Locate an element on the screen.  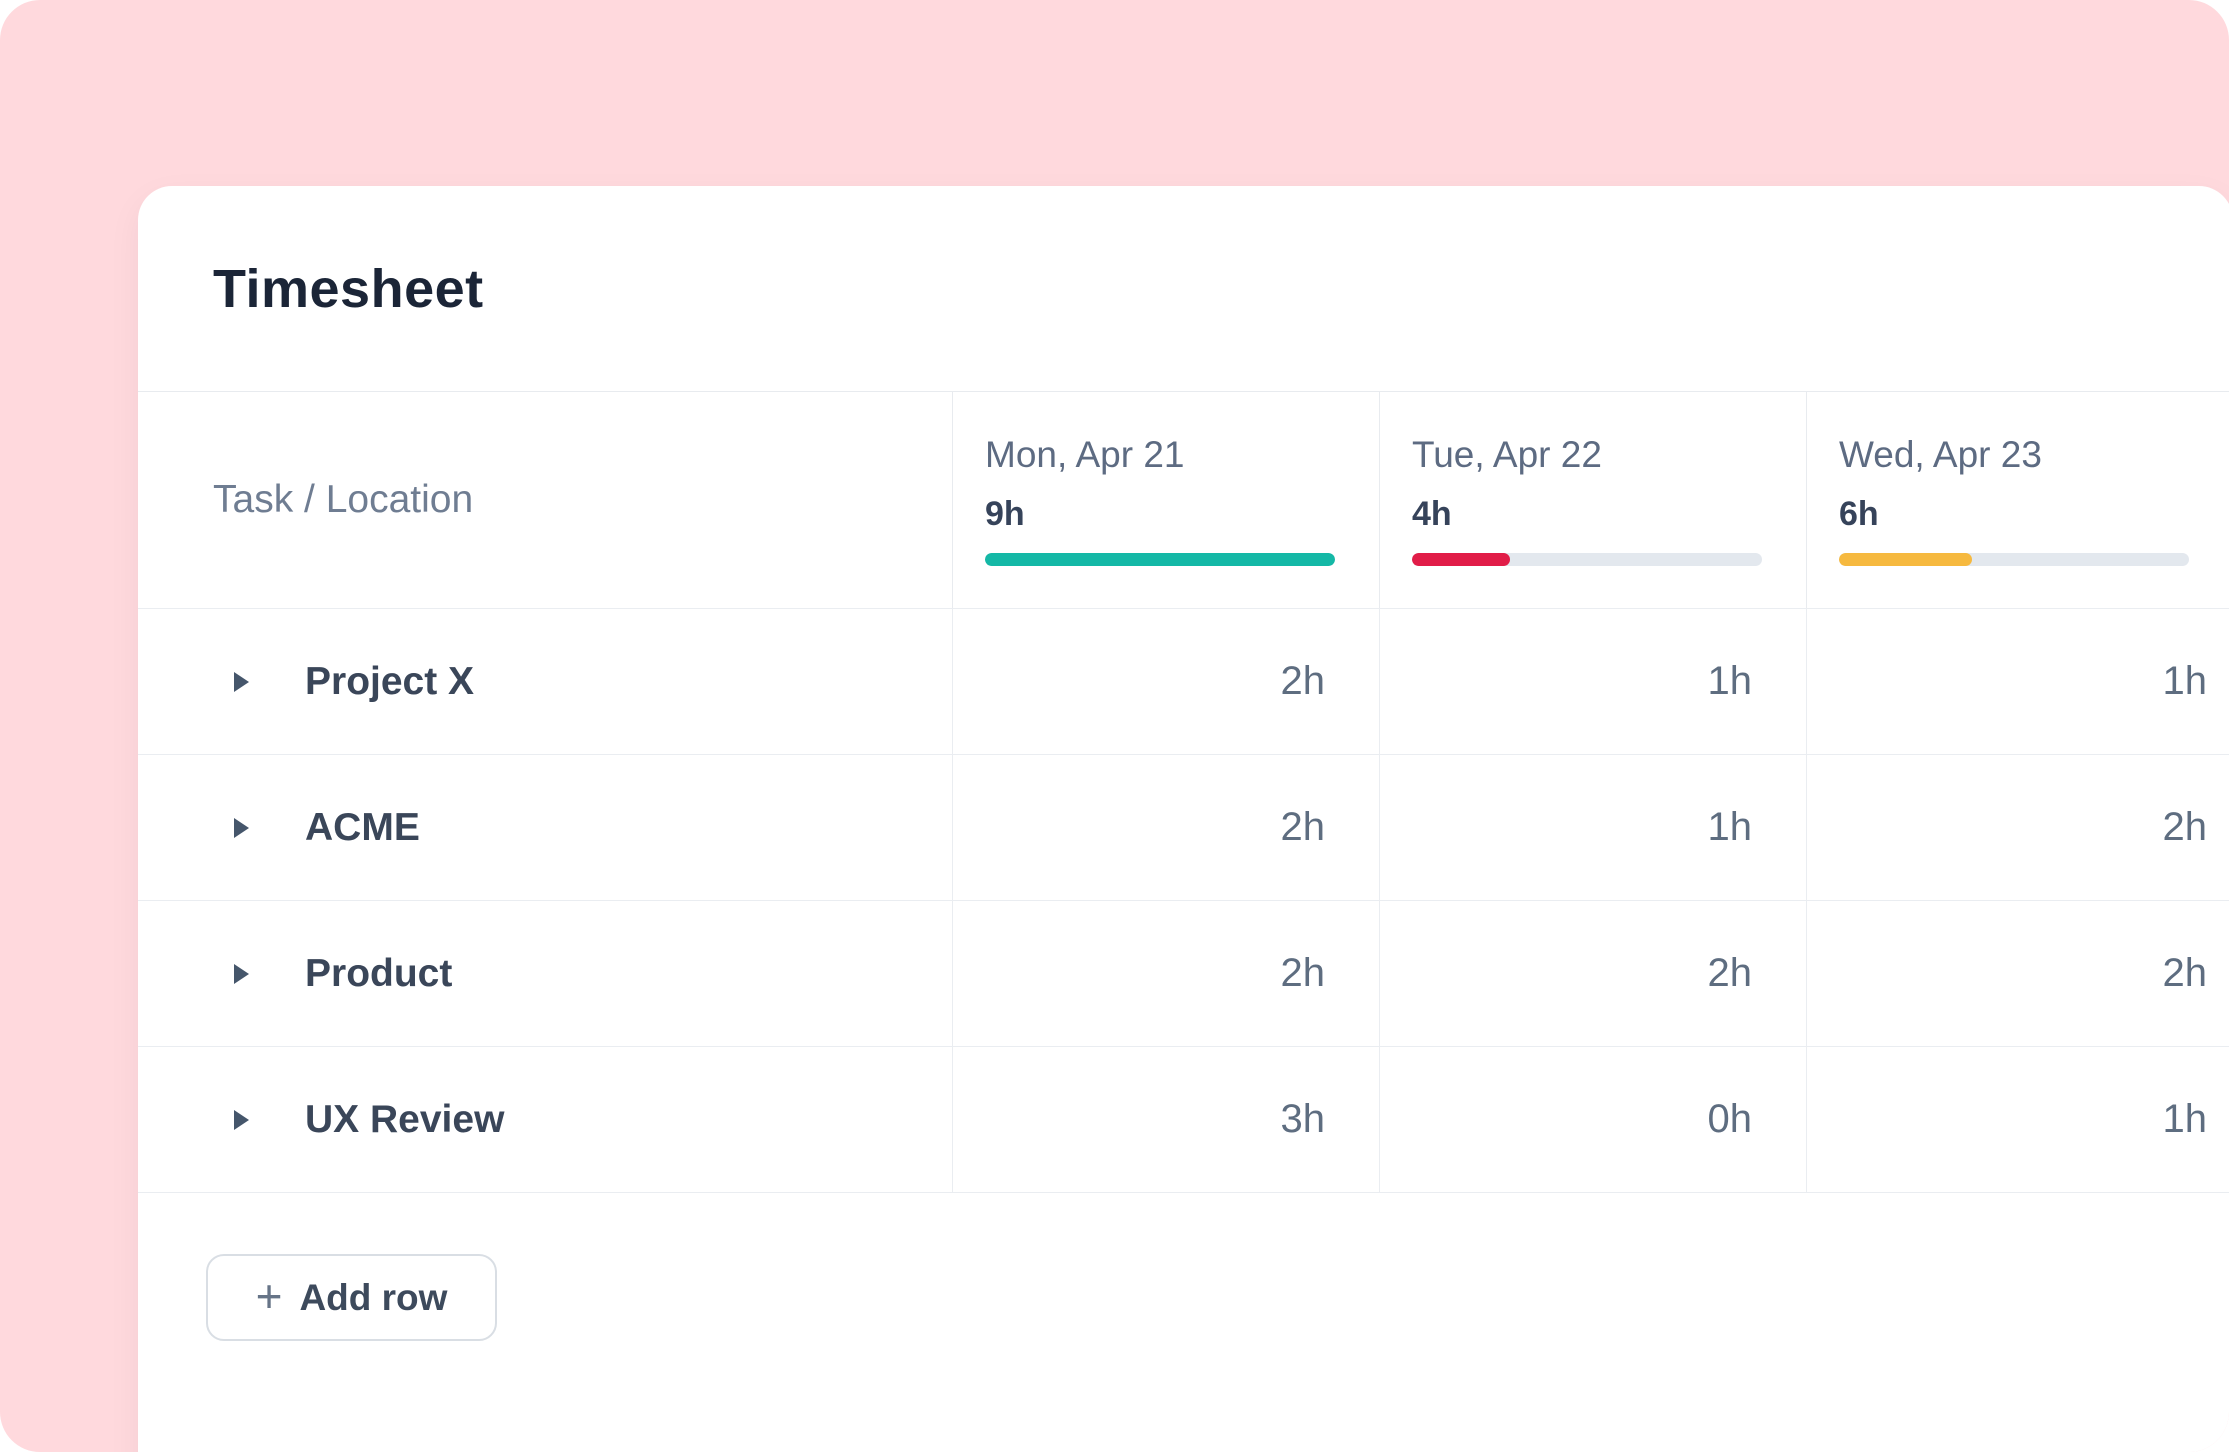
task-cell-product: Product is located at coordinates (545, 973).